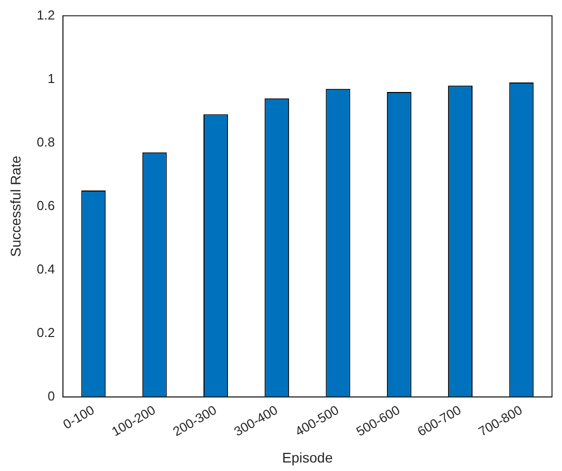  Describe the element at coordinates (15, 206) in the screenshot. I see `y-axis-title: Successful Rate` at that location.